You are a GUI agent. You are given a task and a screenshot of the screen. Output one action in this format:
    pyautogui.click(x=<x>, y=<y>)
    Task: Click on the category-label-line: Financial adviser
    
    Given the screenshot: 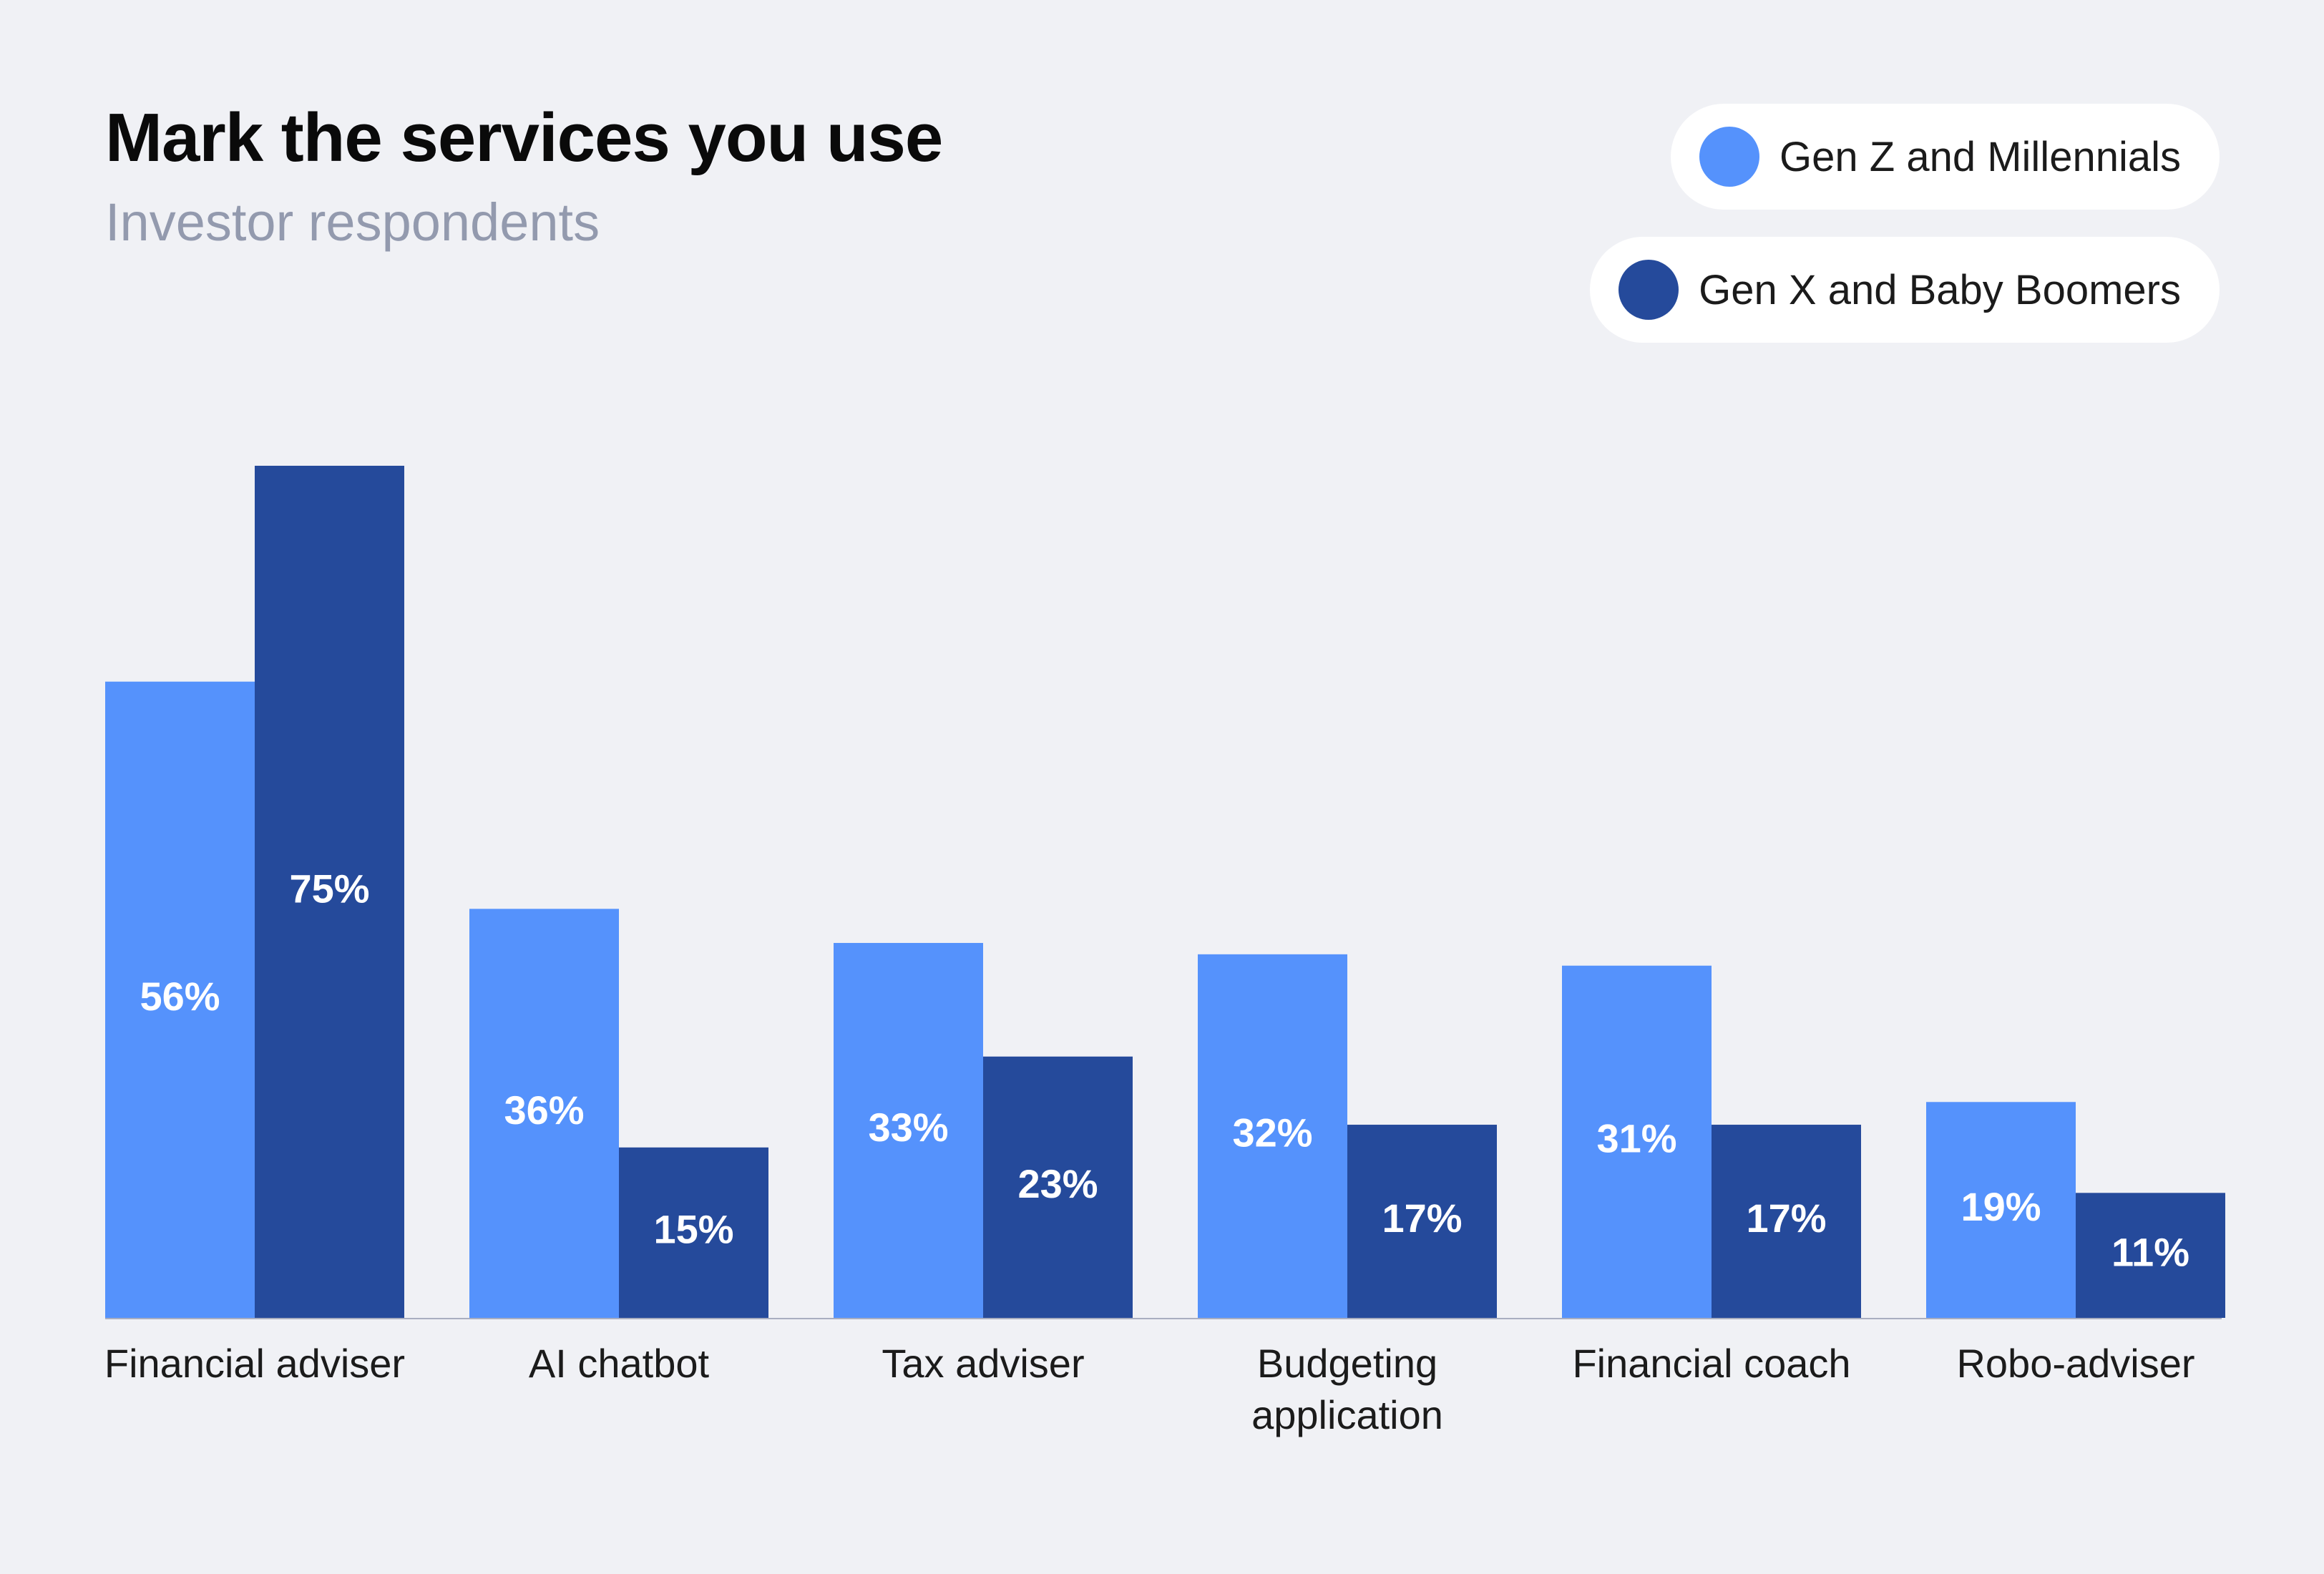 What is the action you would take?
    pyautogui.click(x=255, y=1363)
    